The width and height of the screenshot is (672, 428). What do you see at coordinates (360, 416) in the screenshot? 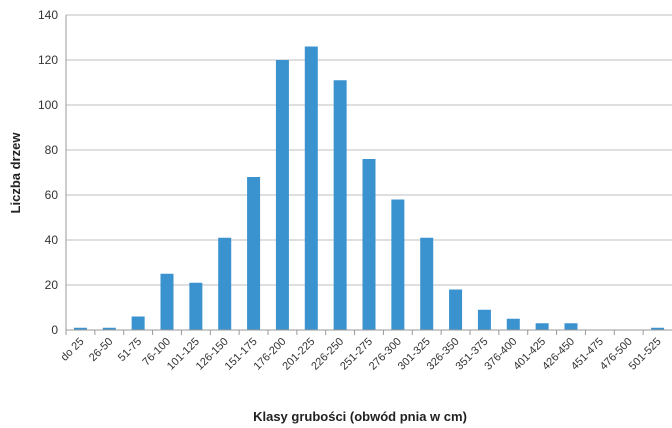
I see `x-axis-title: Klasy grubości (obwód pnia w cm)` at bounding box center [360, 416].